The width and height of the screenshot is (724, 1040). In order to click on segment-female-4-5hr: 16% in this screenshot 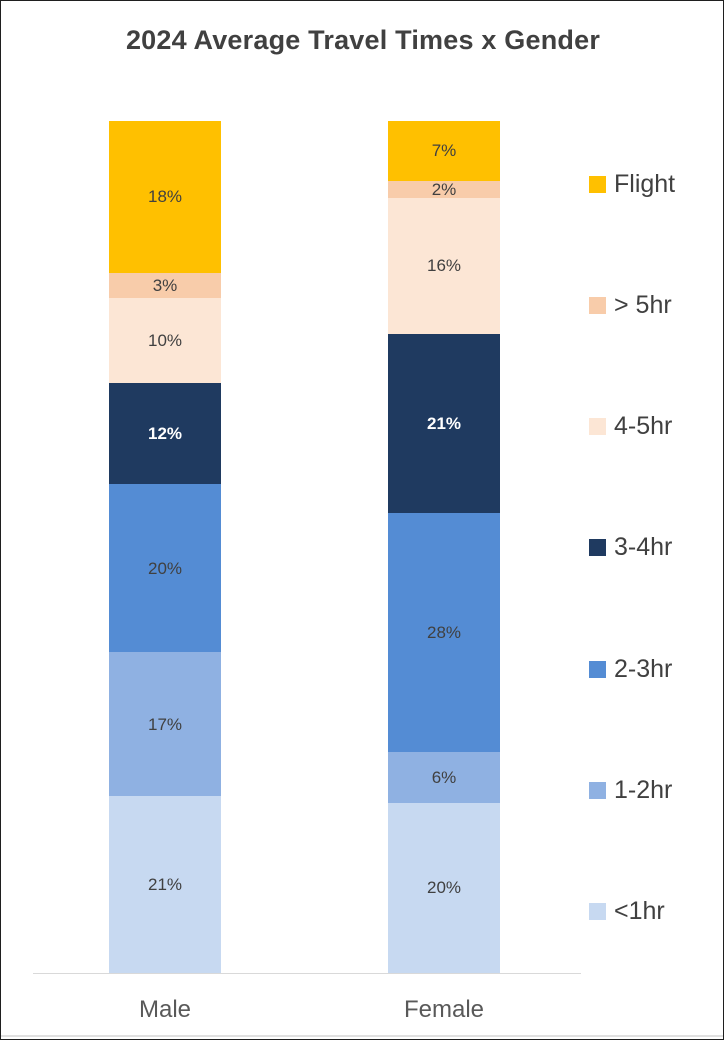, I will do `click(444, 266)`.